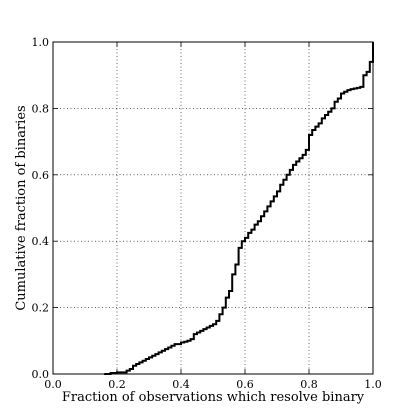  I want to click on x-tick-label: 0.4, so click(181, 384).